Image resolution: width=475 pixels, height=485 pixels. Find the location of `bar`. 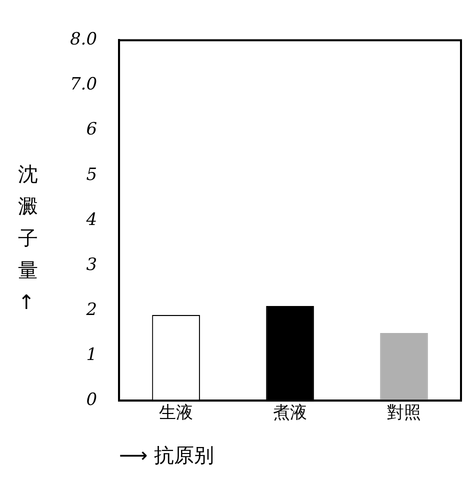

bar is located at coordinates (404, 367).